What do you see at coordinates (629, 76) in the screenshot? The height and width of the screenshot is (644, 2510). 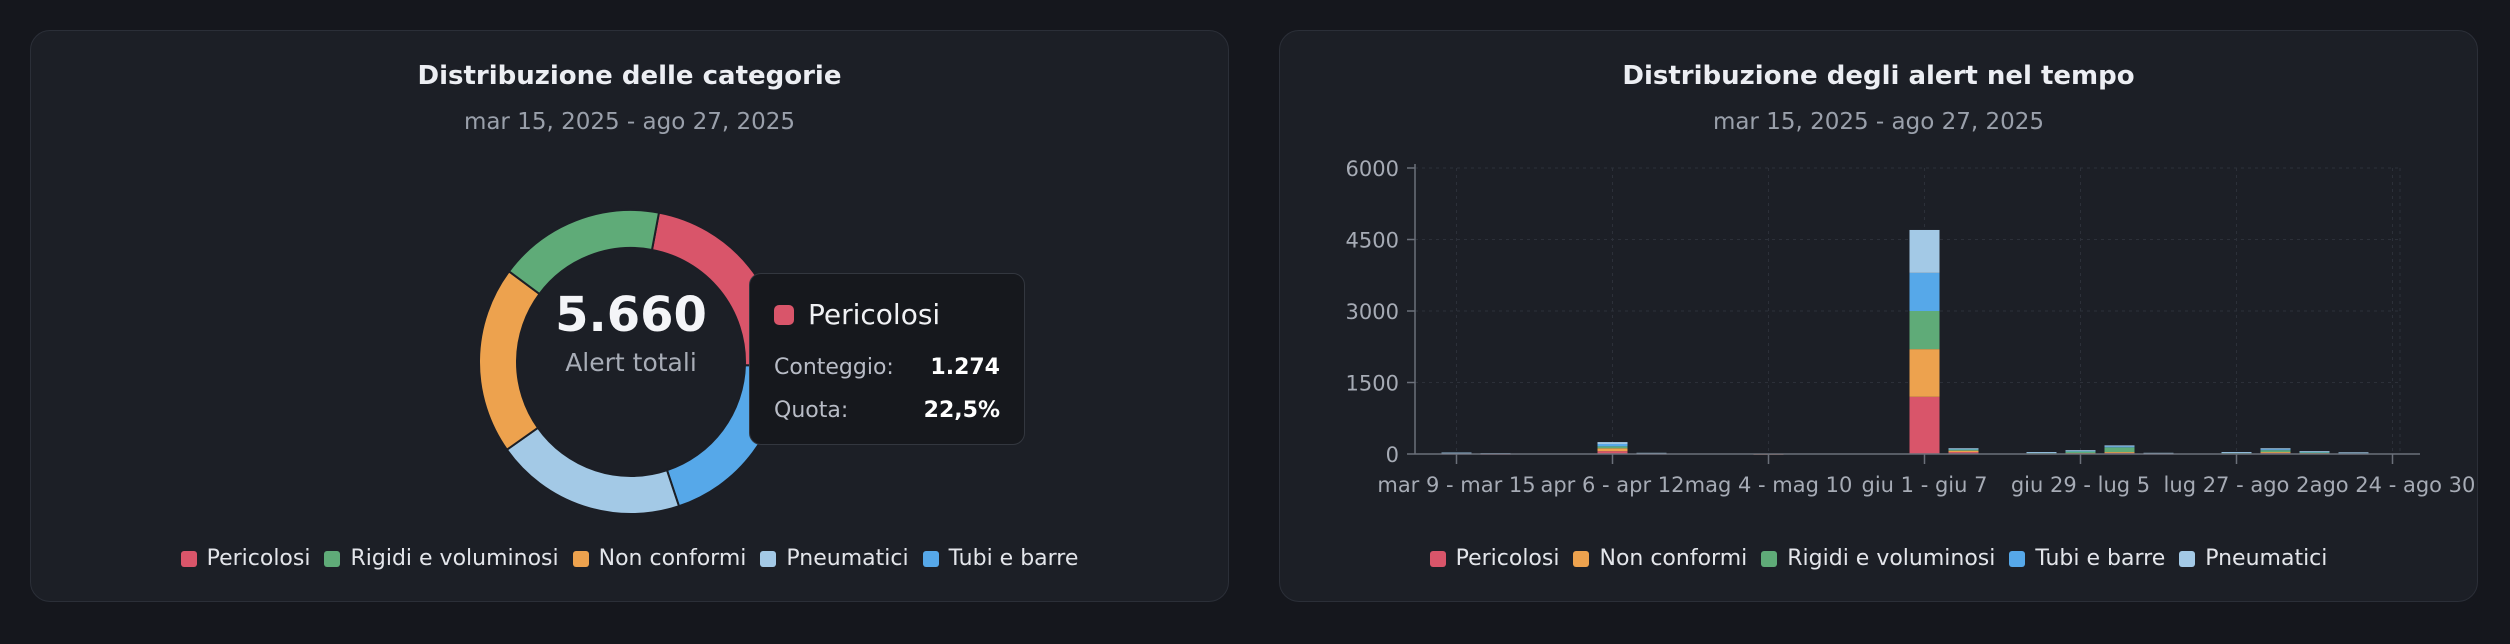 I see `donut-title: Distribuzione delle categorie` at bounding box center [629, 76].